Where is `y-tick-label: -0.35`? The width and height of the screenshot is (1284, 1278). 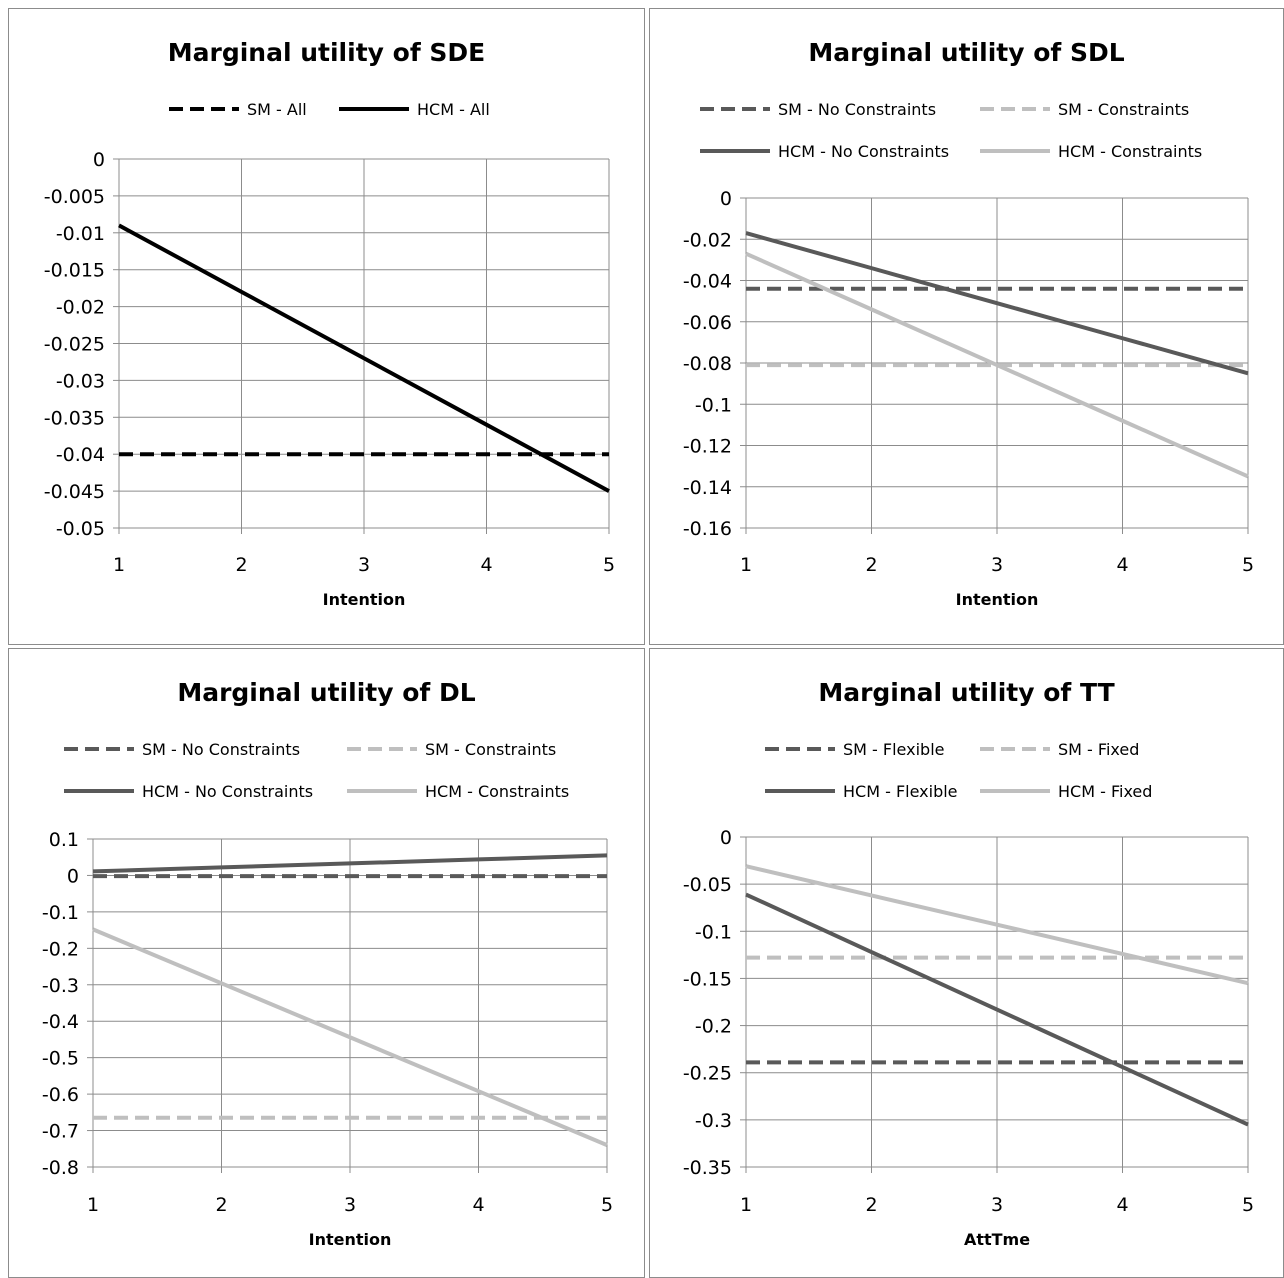 y-tick-label: -0.35 is located at coordinates (707, 1168).